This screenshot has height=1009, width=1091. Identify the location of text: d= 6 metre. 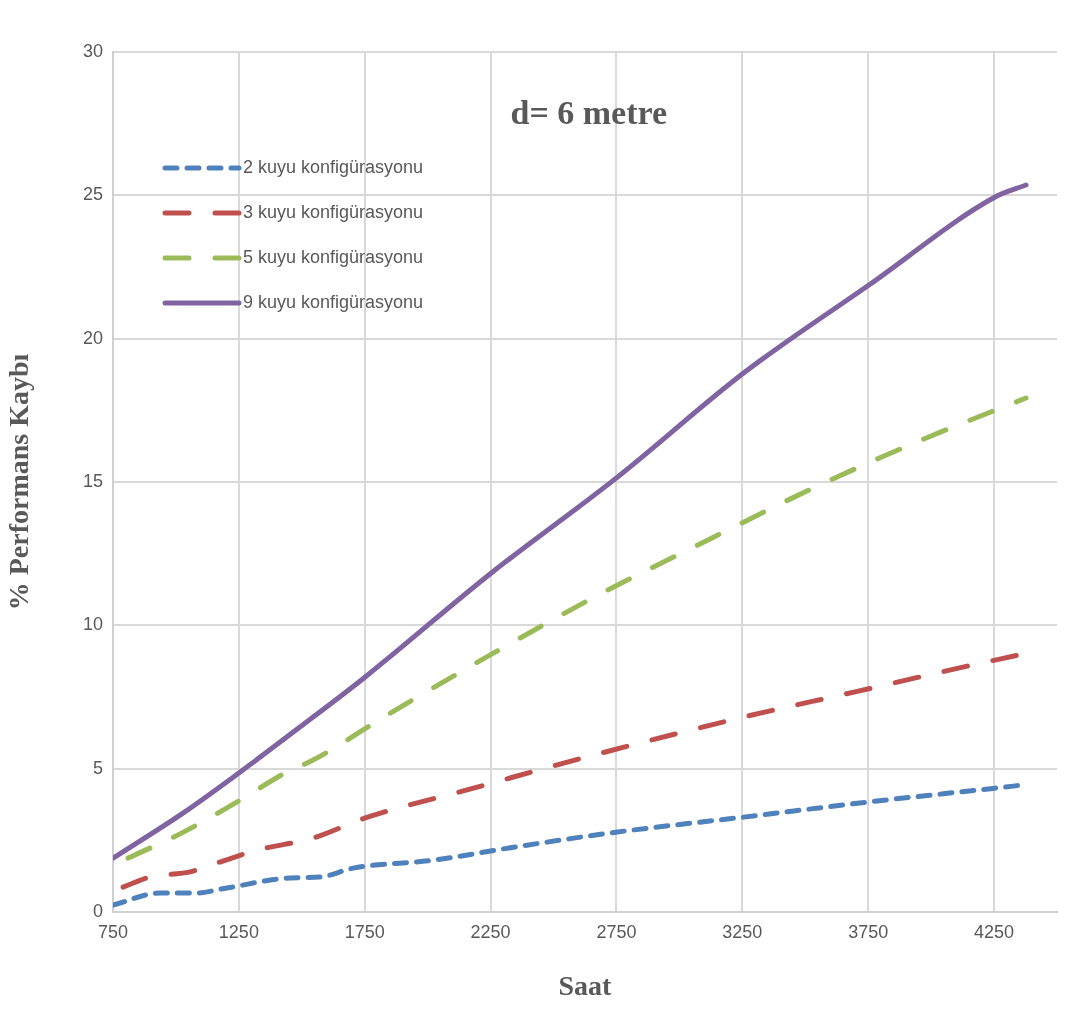
(589, 112).